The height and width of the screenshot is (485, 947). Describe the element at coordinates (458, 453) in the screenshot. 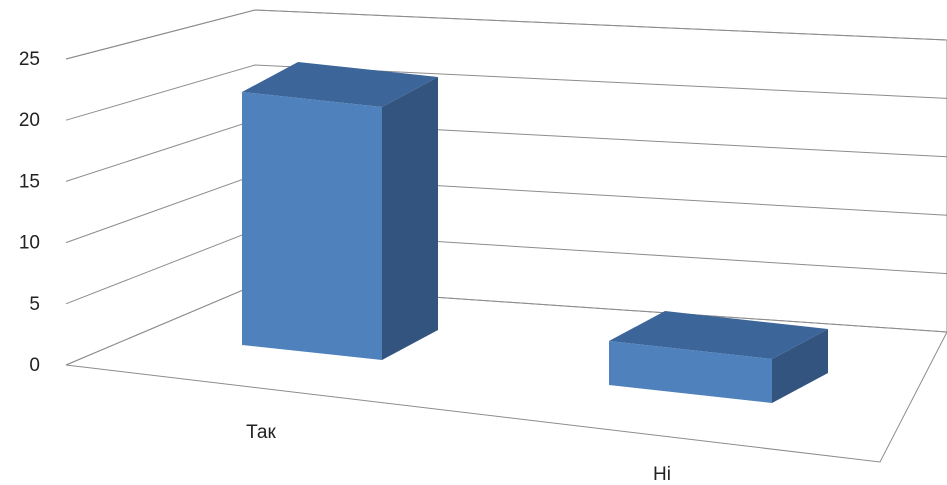

I see `x-axis-categories: Так Ні` at that location.